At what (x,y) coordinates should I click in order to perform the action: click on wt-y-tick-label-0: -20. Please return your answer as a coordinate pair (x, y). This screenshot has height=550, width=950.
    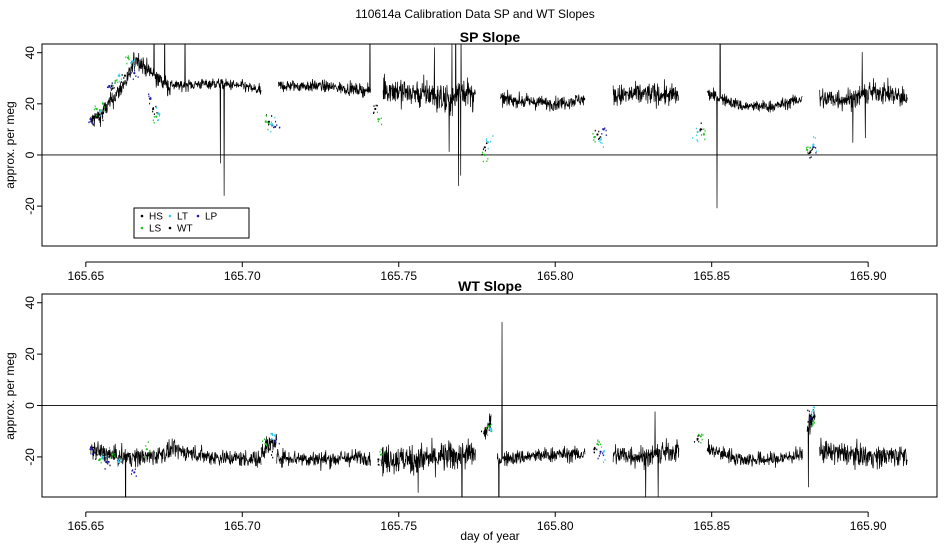
    Looking at the image, I should click on (30, 457).